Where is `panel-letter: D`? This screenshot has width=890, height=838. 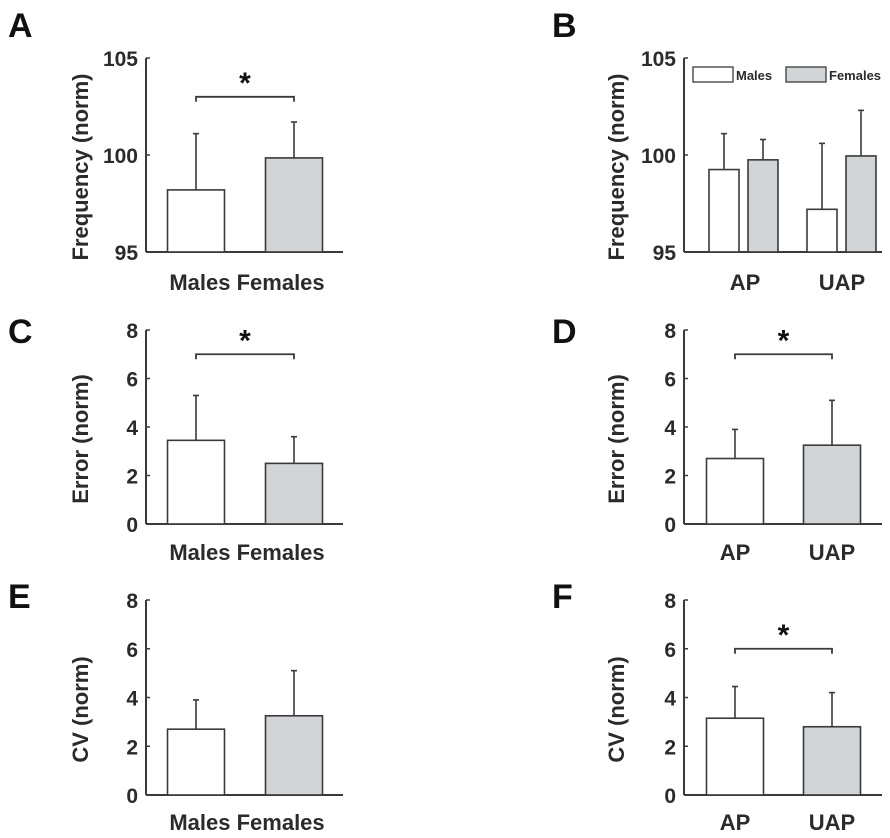
panel-letter: D is located at coordinates (564, 332).